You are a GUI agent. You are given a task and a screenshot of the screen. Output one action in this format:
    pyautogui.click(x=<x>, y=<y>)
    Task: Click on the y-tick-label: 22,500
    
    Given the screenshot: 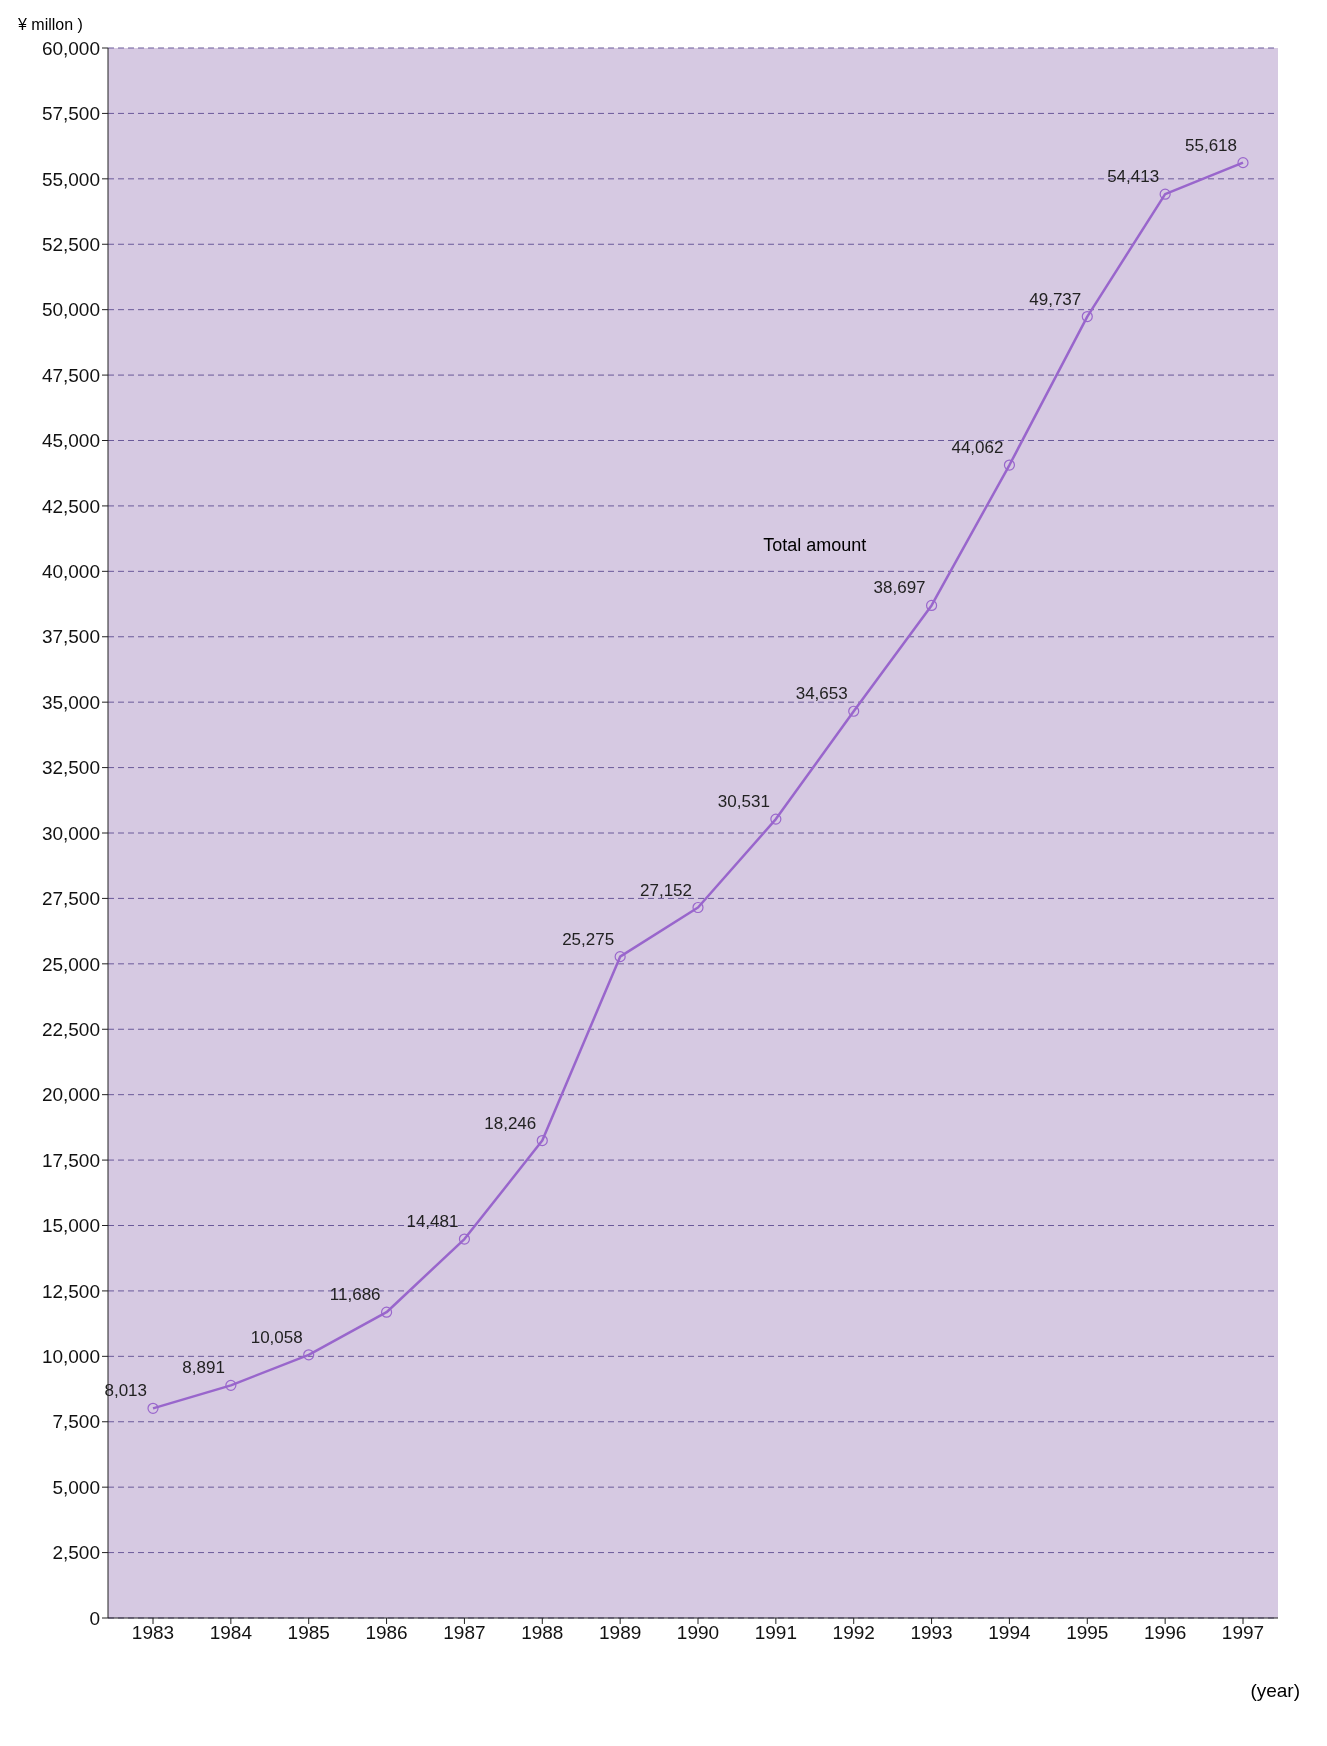 What is the action you would take?
    pyautogui.click(x=70, y=1029)
    